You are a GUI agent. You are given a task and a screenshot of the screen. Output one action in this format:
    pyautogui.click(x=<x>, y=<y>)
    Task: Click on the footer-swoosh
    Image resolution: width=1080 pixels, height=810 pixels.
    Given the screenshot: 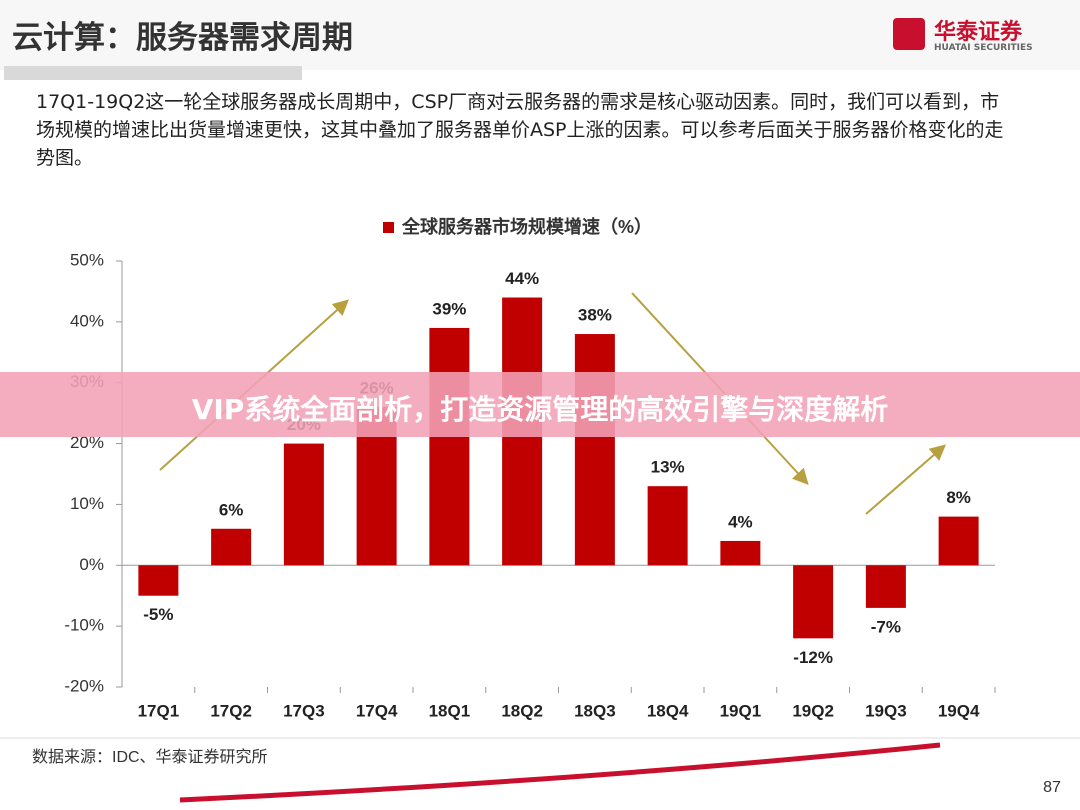 What is the action you would take?
    pyautogui.click(x=560, y=772)
    